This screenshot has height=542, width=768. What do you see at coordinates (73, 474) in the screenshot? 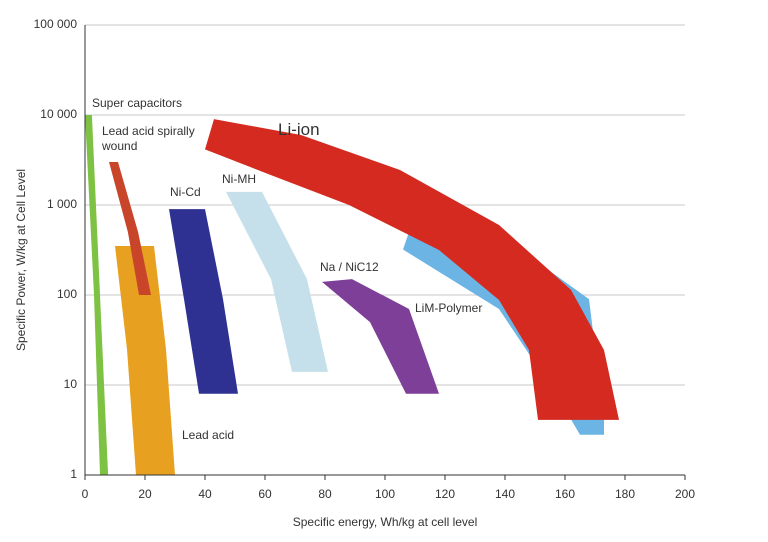
I see `y-tick-label: 1` at bounding box center [73, 474].